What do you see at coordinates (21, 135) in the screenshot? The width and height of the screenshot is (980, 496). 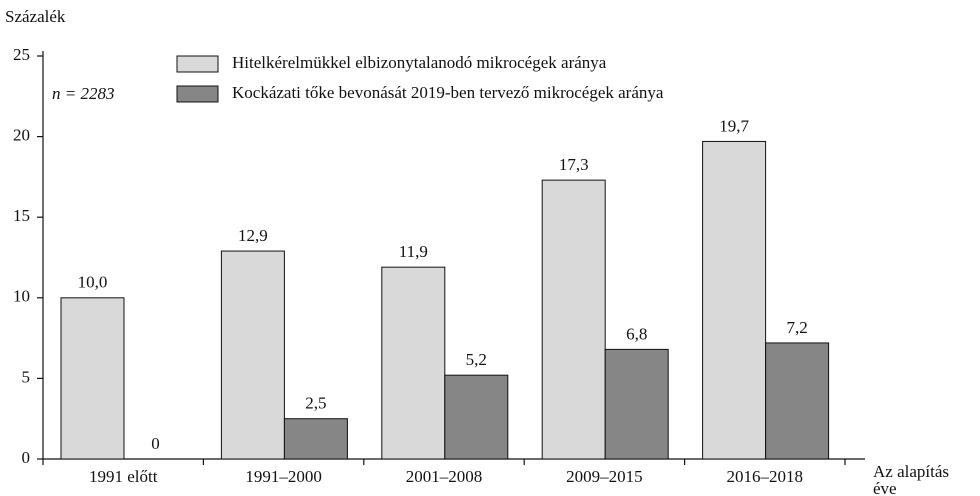 I see `y-tick-label: 20` at bounding box center [21, 135].